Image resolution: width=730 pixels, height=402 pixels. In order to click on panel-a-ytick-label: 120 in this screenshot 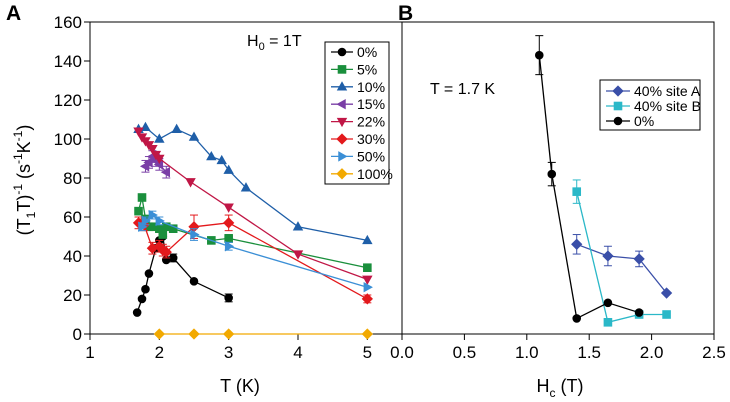, I will do `click(68, 100)`.